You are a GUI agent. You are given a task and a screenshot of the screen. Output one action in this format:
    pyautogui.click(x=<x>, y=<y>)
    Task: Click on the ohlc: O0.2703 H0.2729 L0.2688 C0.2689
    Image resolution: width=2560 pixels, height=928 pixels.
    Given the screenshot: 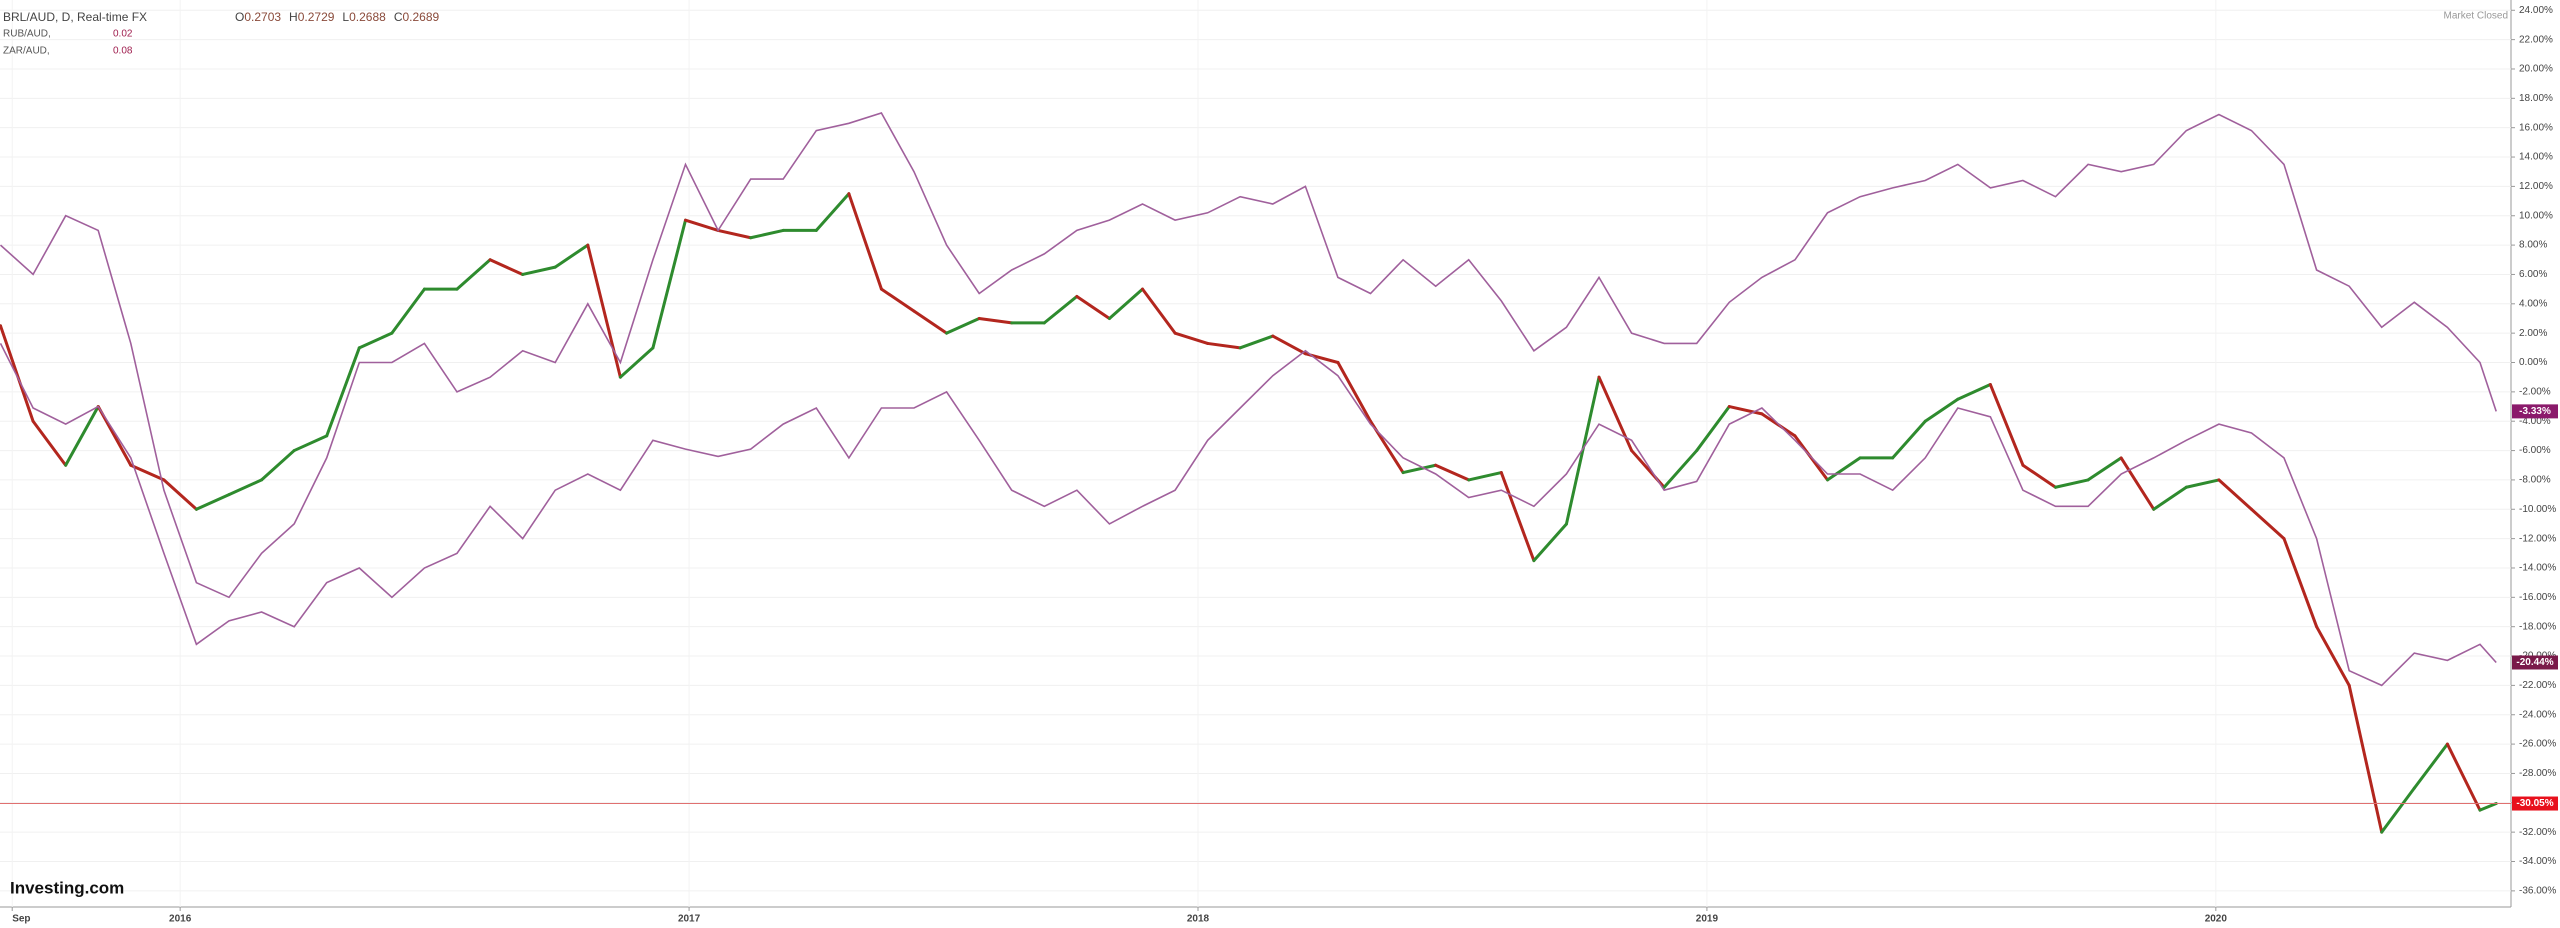 What is the action you would take?
    pyautogui.click(x=337, y=17)
    